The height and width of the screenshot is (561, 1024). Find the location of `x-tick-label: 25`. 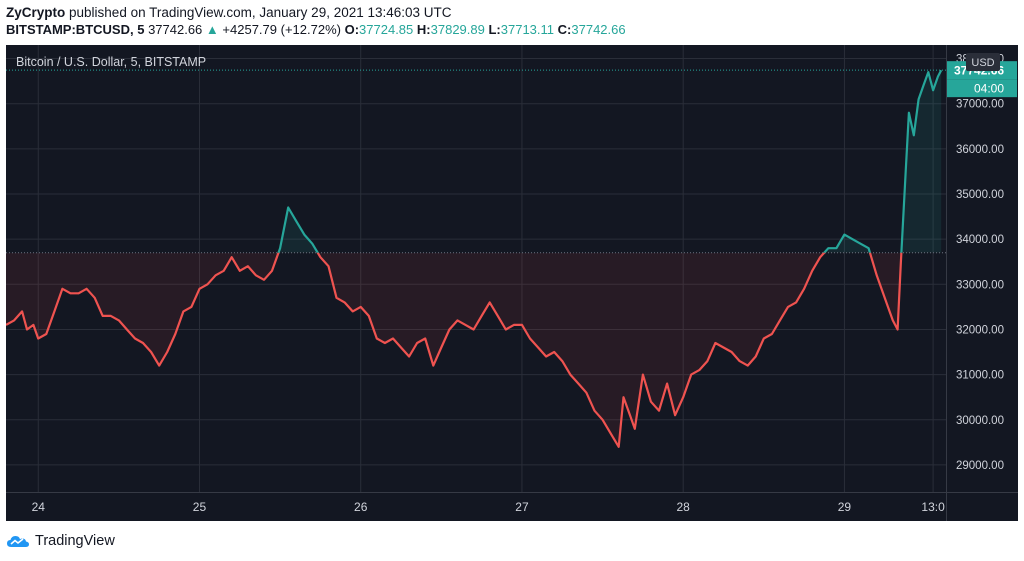

x-tick-label: 25 is located at coordinates (200, 507).